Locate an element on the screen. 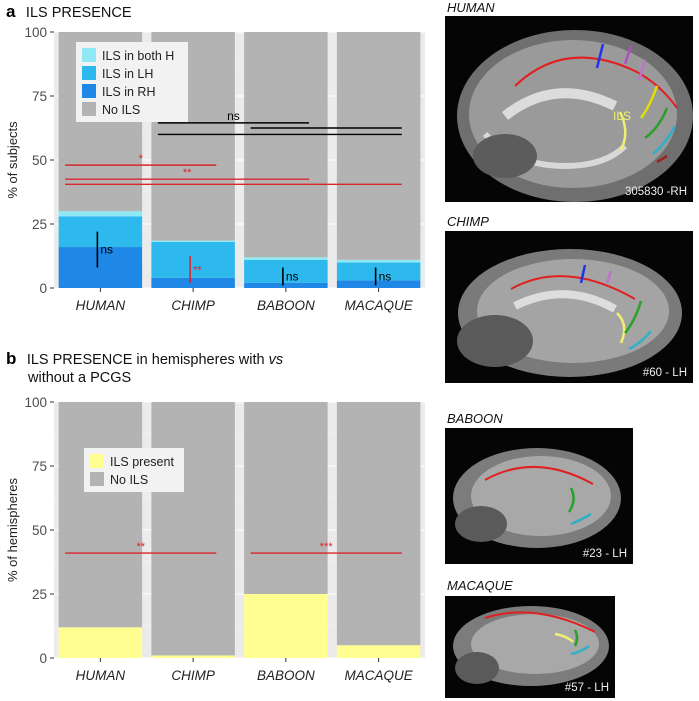  legend: ILS present No ILS is located at coordinates (134, 470).